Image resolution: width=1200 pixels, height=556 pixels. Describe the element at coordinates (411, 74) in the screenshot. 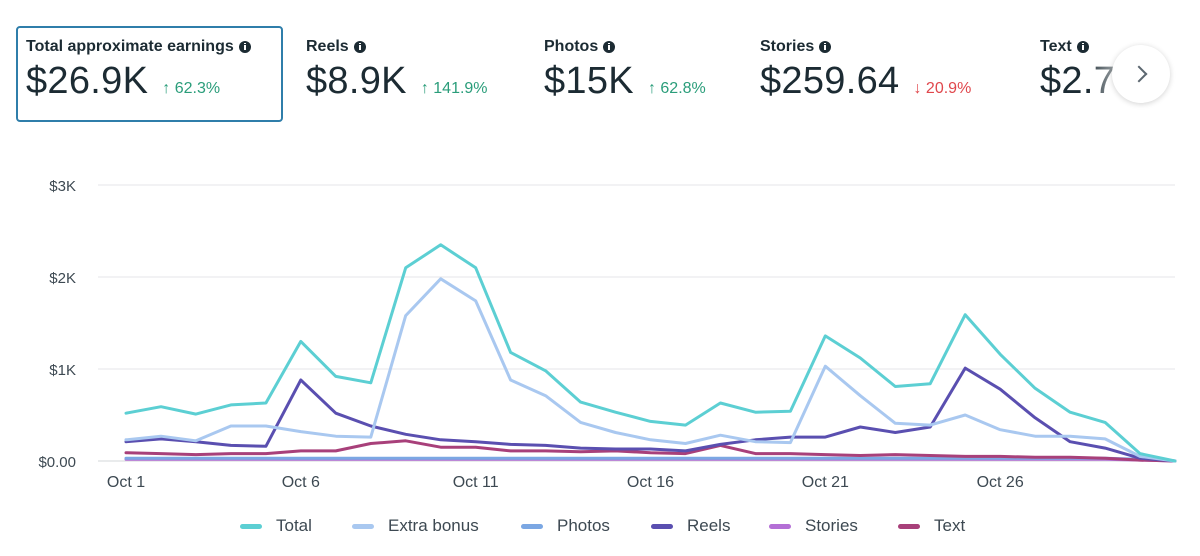

I see `card-reels: Reels $8.9K ↑ 141.9%` at that location.